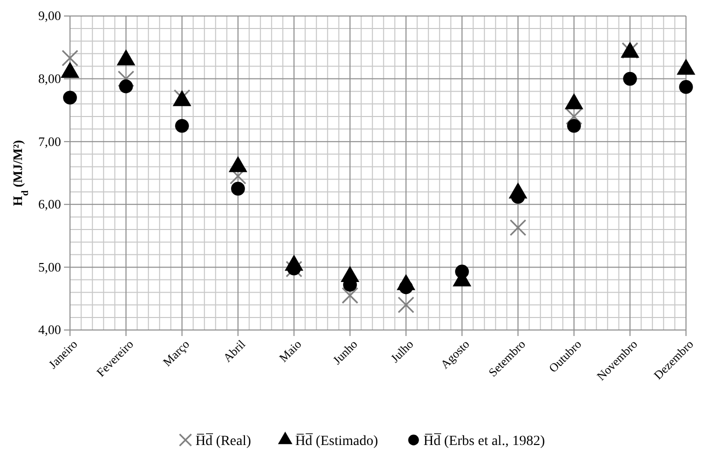 The width and height of the screenshot is (726, 454). What do you see at coordinates (49, 266) in the screenshot?
I see `y-tick-label: 5,00` at bounding box center [49, 266].